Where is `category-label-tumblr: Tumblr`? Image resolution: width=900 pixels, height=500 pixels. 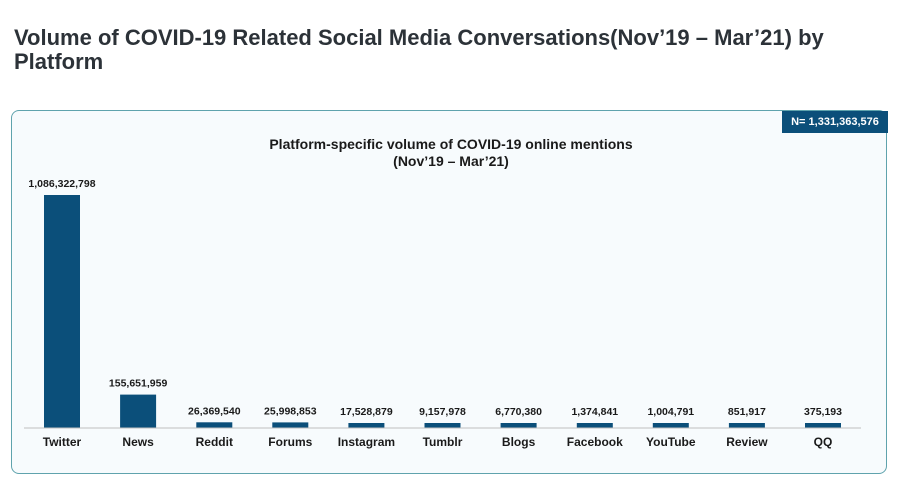
category-label-tumblr: Tumblr is located at coordinates (443, 442).